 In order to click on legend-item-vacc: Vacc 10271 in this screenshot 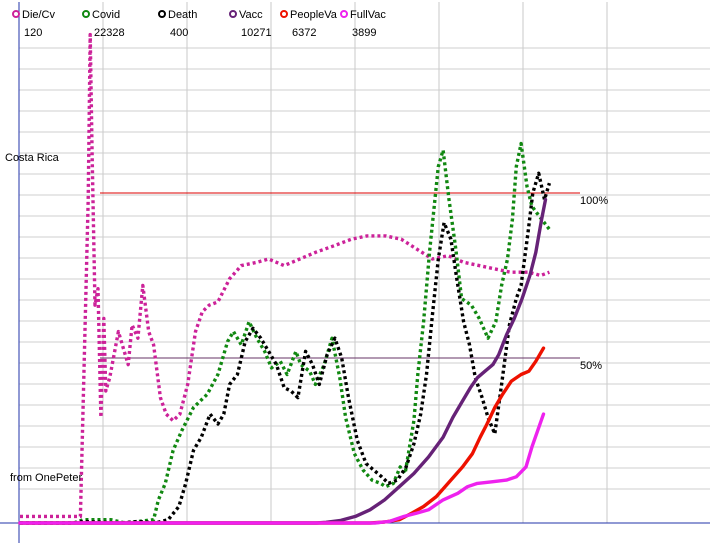, I will do `click(250, 24)`.